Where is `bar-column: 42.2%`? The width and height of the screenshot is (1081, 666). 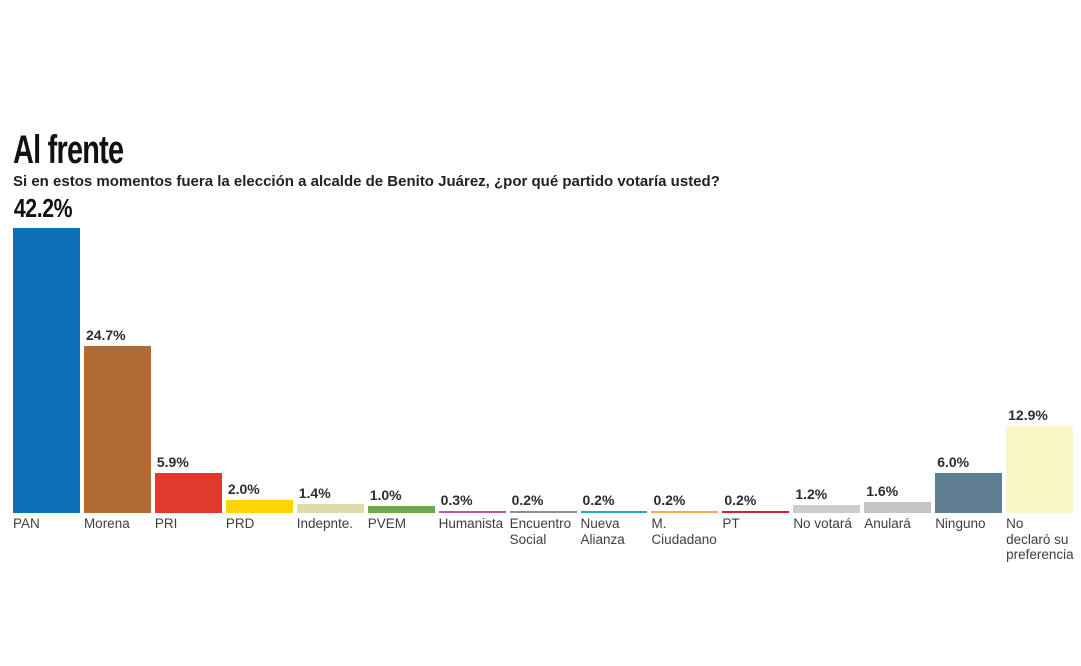 bar-column: 42.2% is located at coordinates (46, 353).